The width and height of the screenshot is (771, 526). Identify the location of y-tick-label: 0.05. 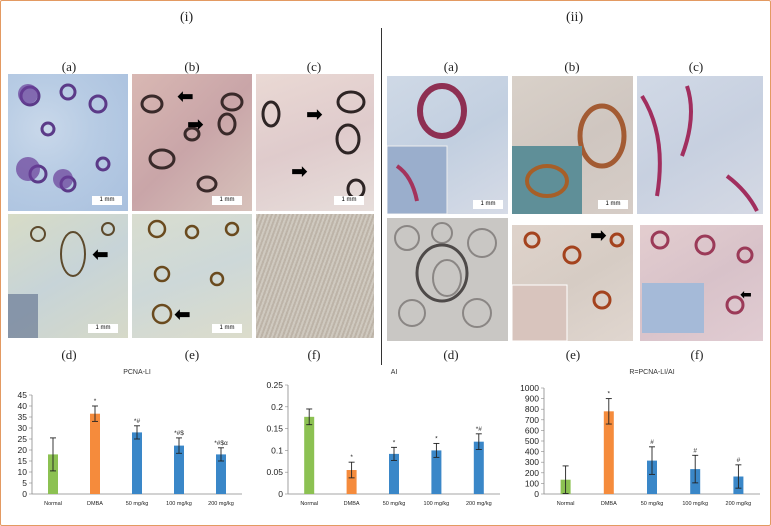
(274, 472).